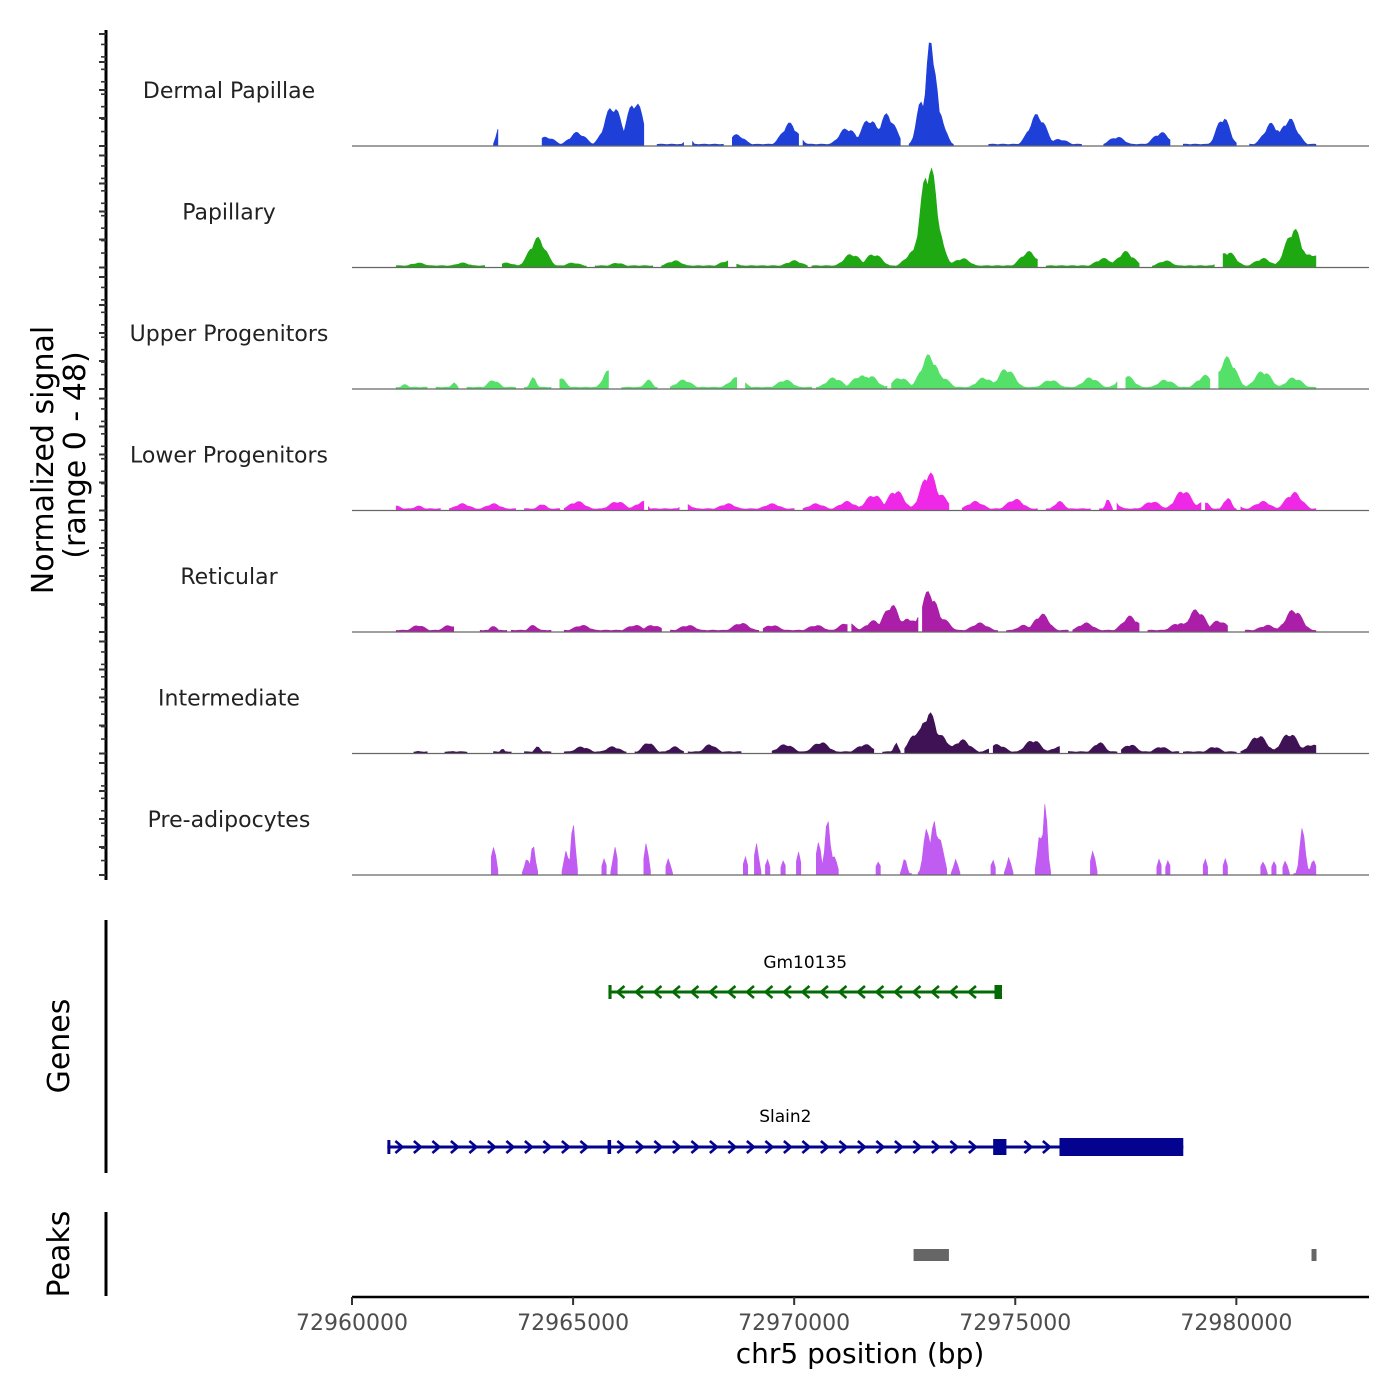 This screenshot has height=1400, width=1400. I want to click on track-5: Intermediate, so click(763, 721).